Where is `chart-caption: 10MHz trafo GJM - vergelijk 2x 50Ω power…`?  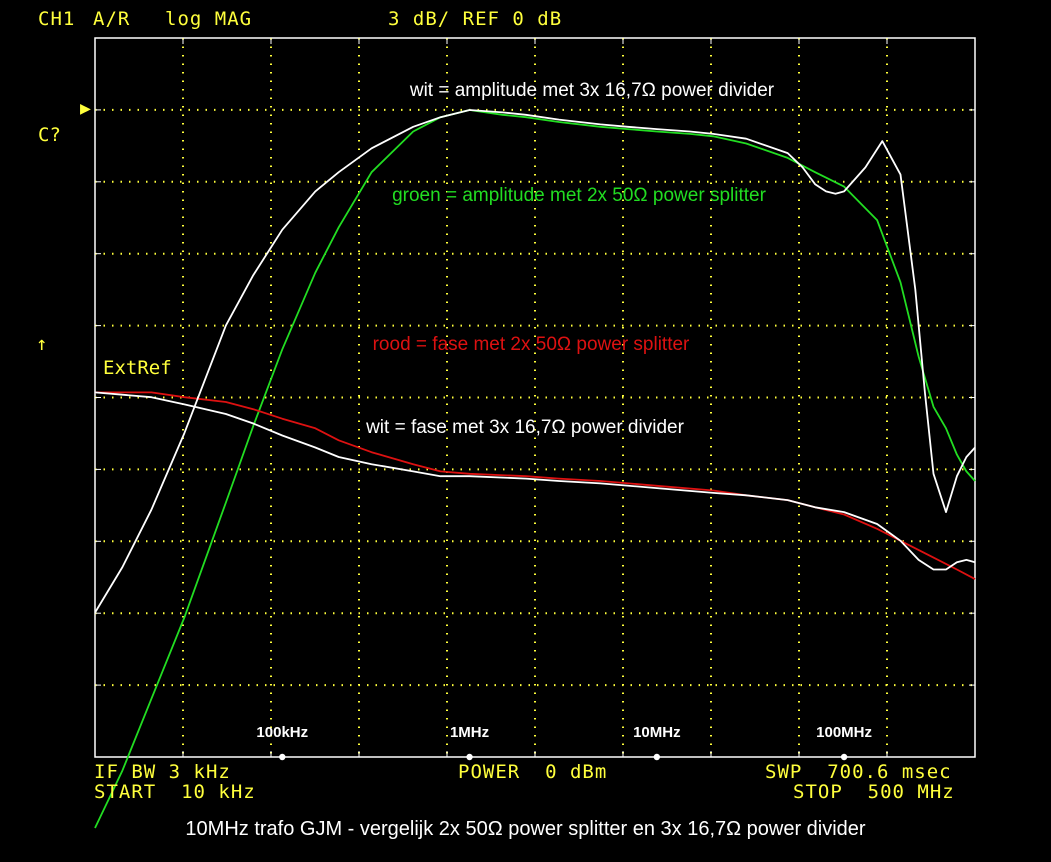 chart-caption: 10MHz trafo GJM - vergelijk 2x 50Ω power… is located at coordinates (525, 829).